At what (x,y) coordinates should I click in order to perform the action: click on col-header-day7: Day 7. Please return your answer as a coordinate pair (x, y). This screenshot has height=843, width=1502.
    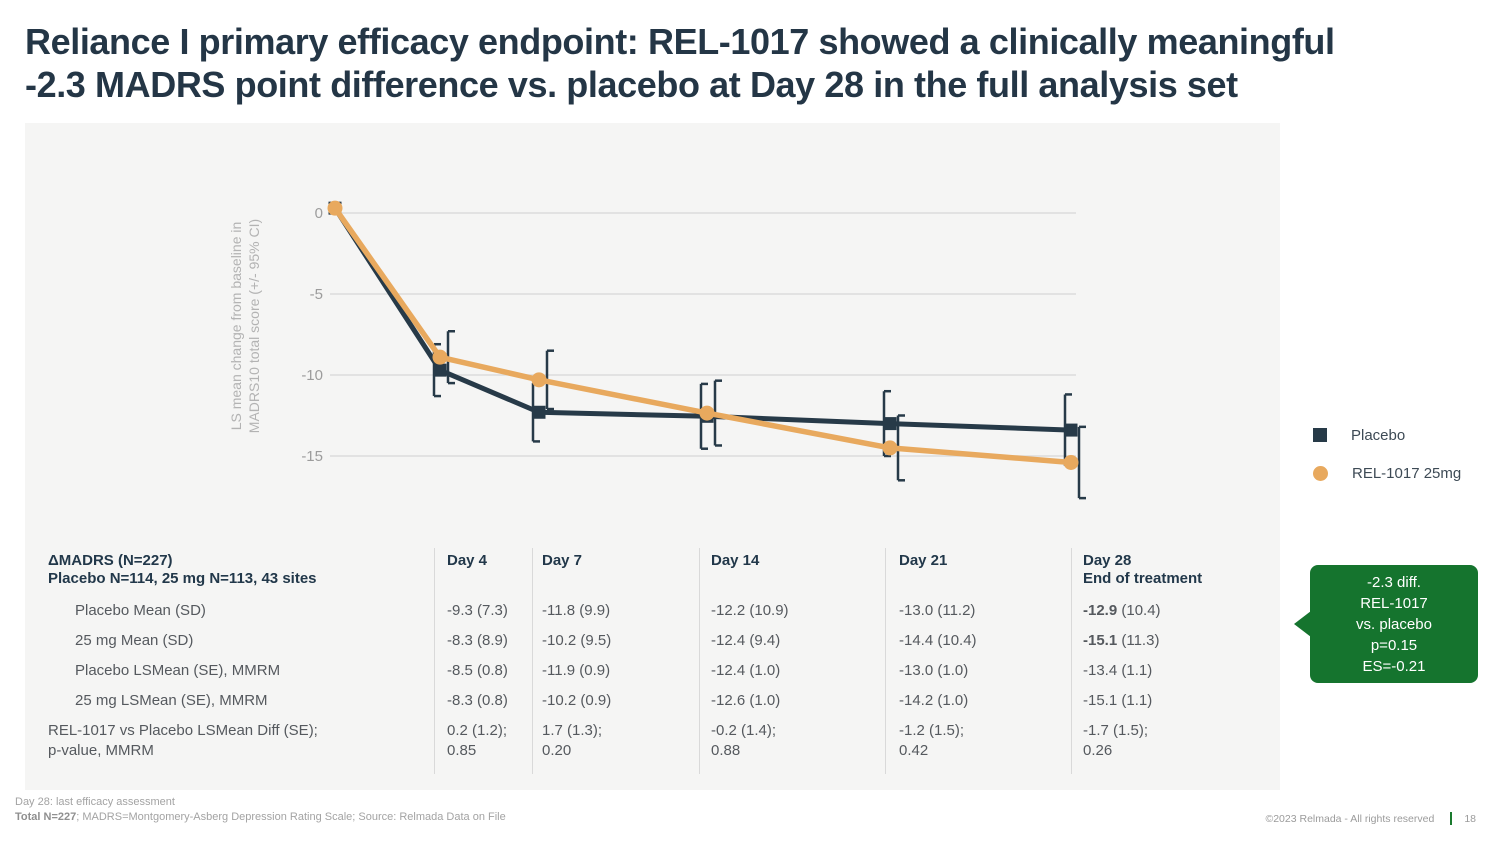
    Looking at the image, I should click on (562, 560).